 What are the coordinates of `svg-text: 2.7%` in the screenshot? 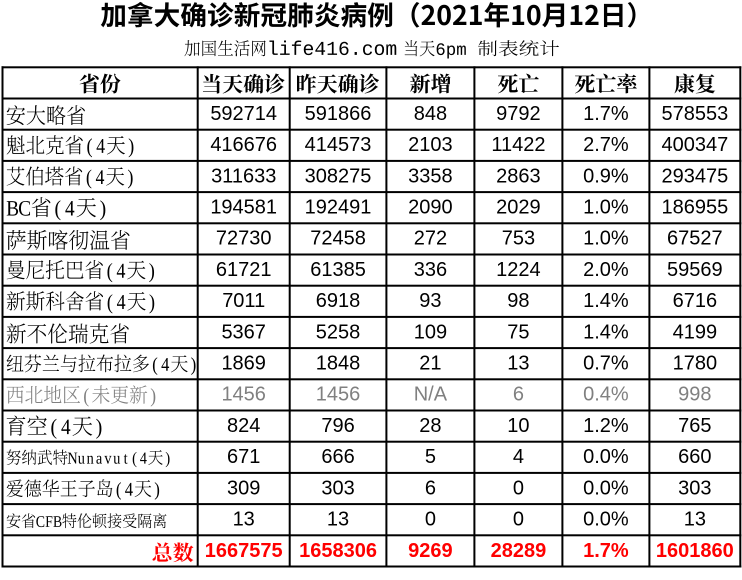 It's located at (606, 145).